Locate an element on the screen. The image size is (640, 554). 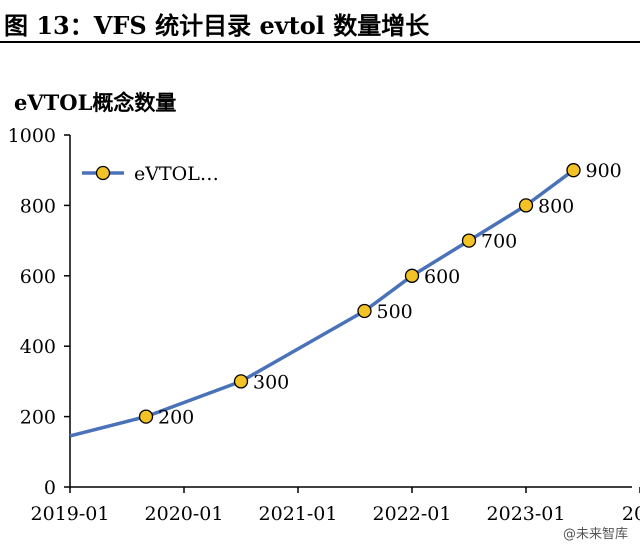
legend-swatch-marker is located at coordinates (103, 173).